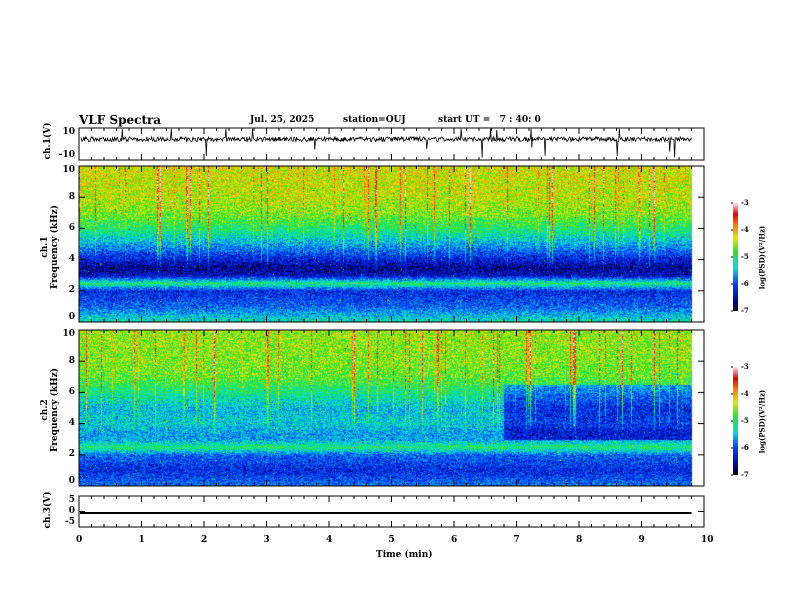 The image size is (792, 612). I want to click on x-tick-label: 4, so click(329, 540).